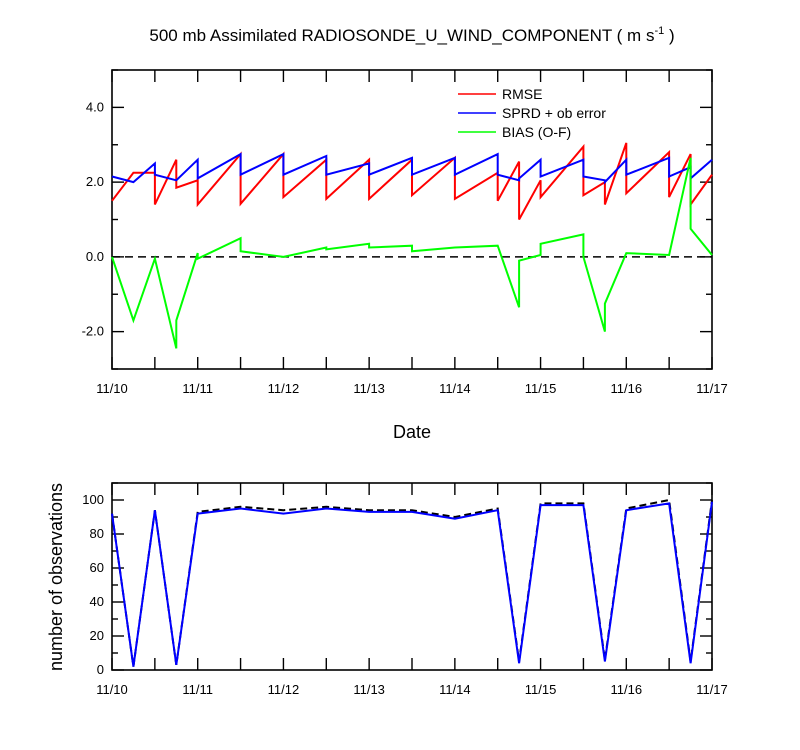 The image size is (800, 750). Describe the element at coordinates (93, 331) in the screenshot. I see `y-tick-label: -2.0` at that location.